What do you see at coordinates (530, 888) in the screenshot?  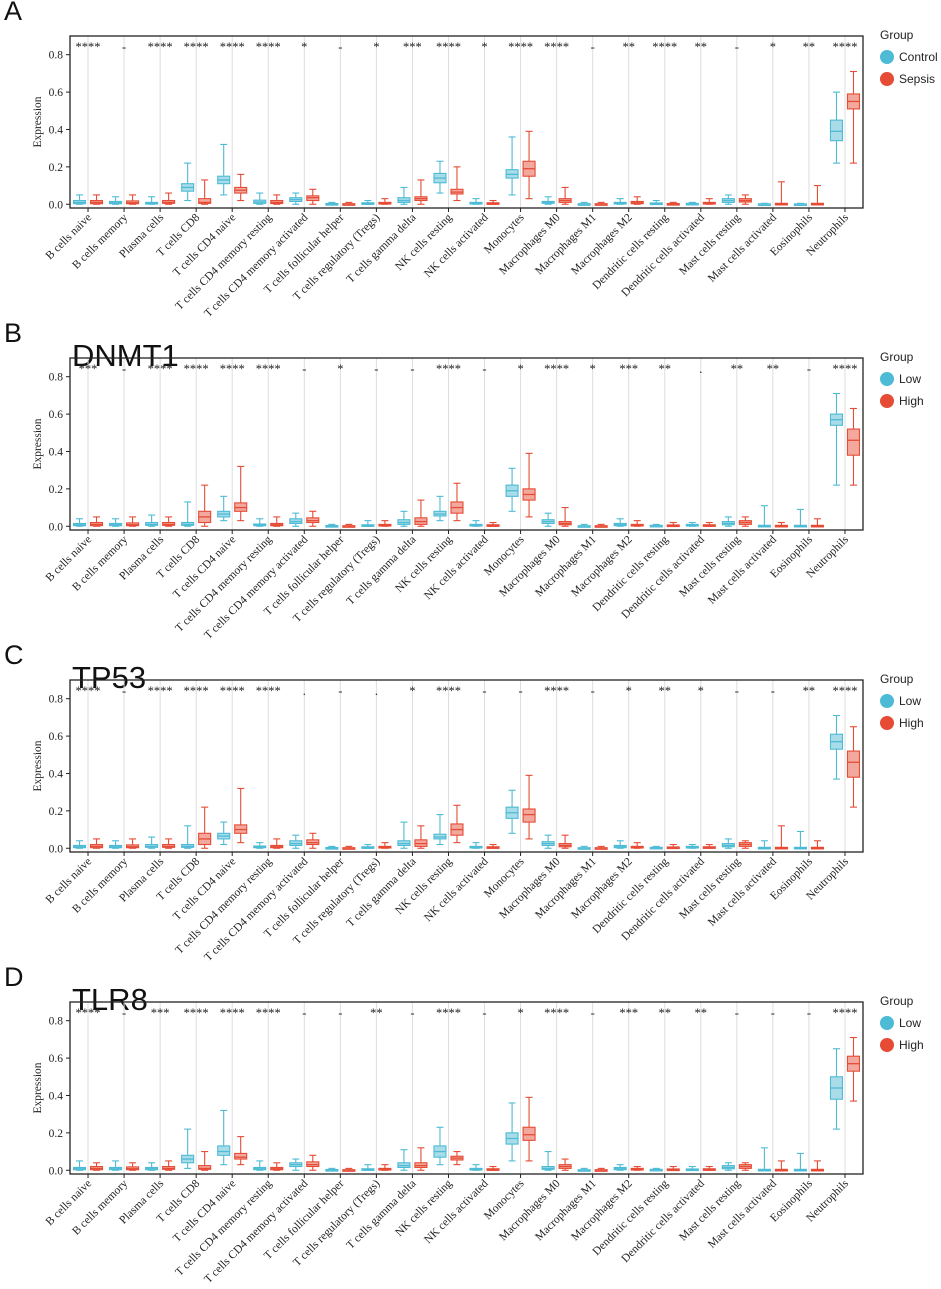 I see `x-tick-label: Macrophages M0` at bounding box center [530, 888].